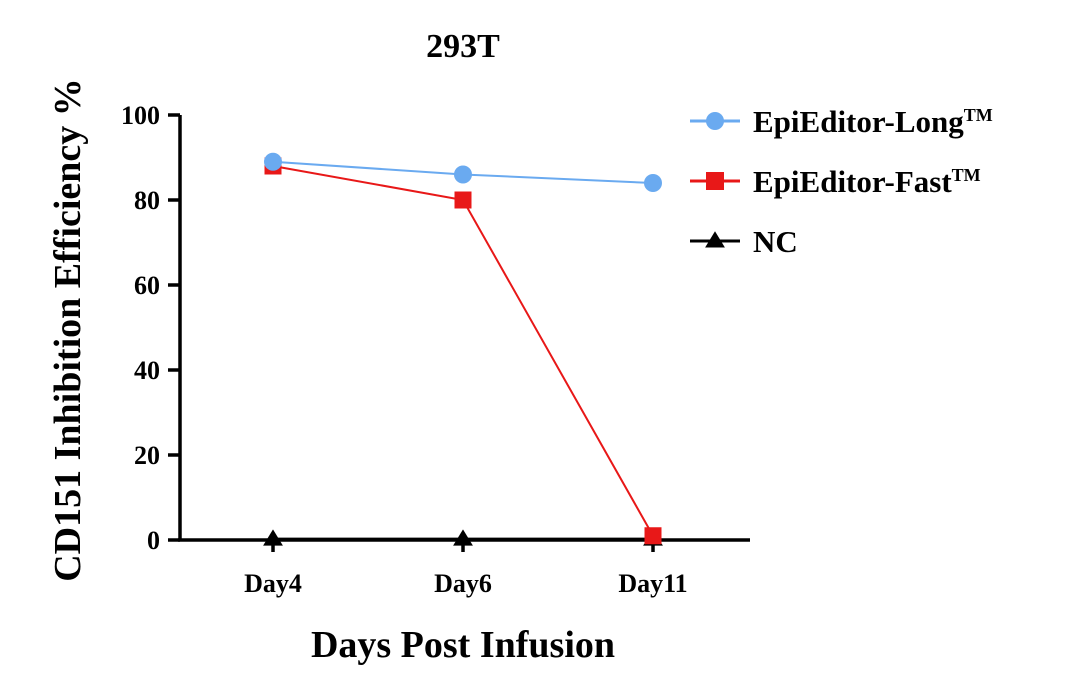 Image resolution: width=1080 pixels, height=686 pixels. Describe the element at coordinates (715, 181) in the screenshot. I see `legend-marker-square` at that location.